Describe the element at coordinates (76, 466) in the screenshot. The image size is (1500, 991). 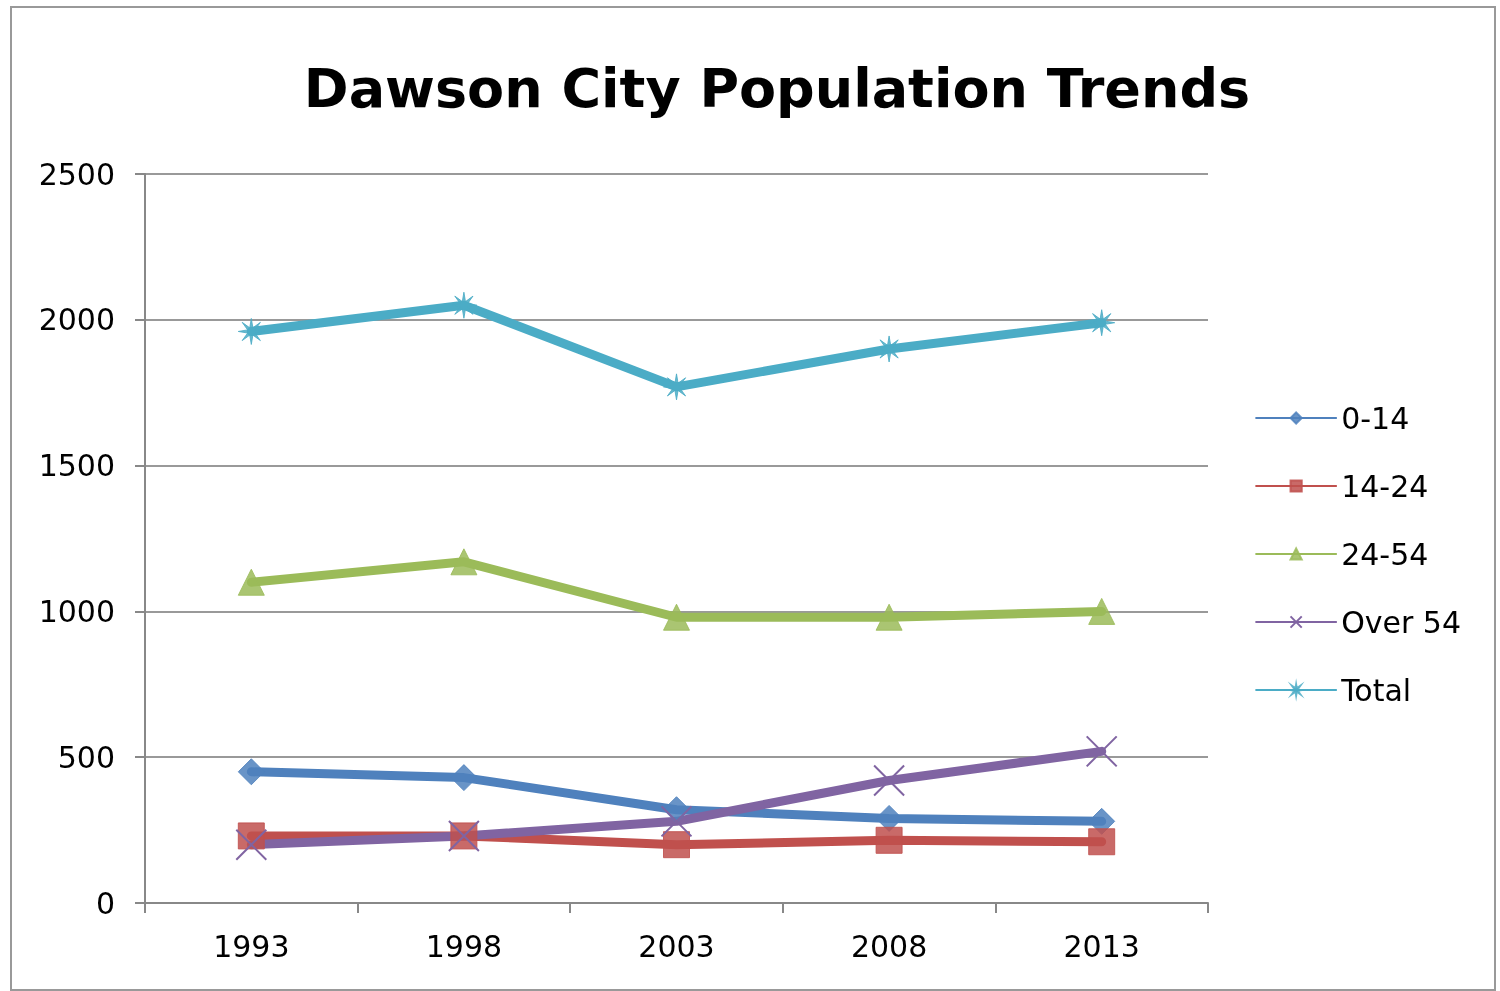
I see `y-tick-label: 1500` at that location.